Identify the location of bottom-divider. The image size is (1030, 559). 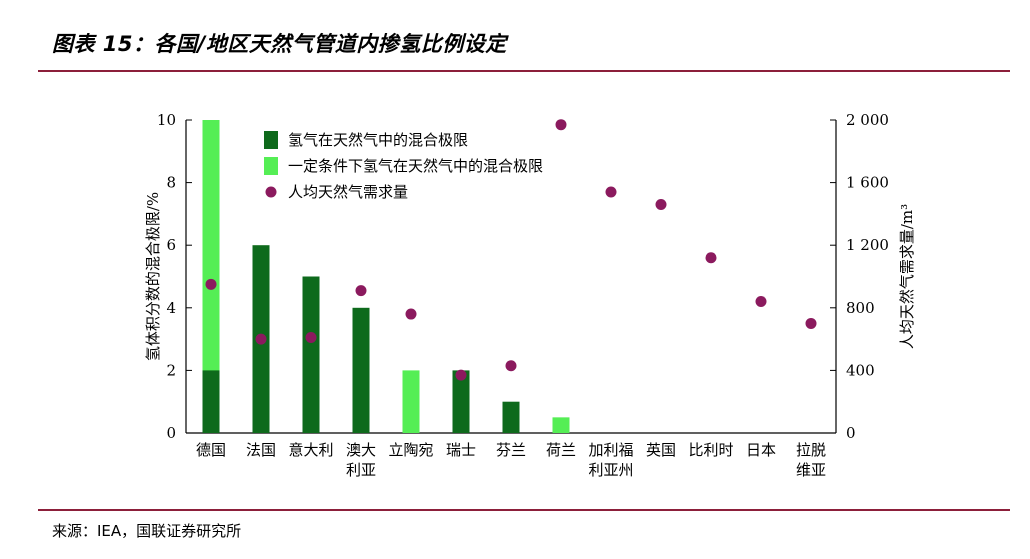
(524, 510).